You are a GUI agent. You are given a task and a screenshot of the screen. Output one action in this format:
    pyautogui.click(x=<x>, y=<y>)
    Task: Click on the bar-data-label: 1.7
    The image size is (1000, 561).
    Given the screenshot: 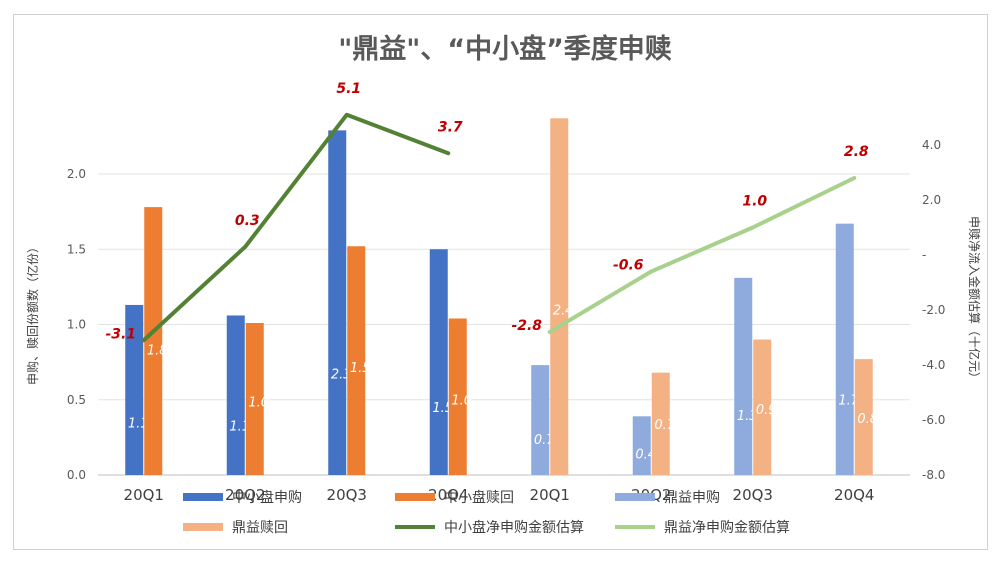 What is the action you would take?
    pyautogui.click(x=848, y=401)
    